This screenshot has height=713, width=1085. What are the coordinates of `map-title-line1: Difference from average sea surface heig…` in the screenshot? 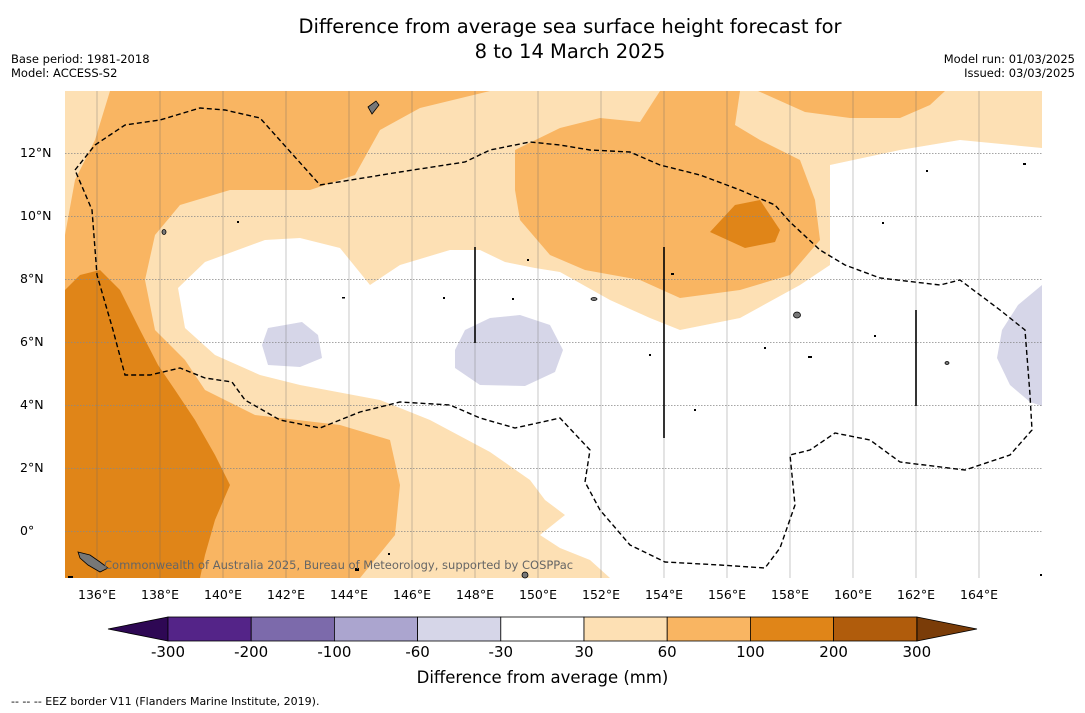 It's located at (570, 26).